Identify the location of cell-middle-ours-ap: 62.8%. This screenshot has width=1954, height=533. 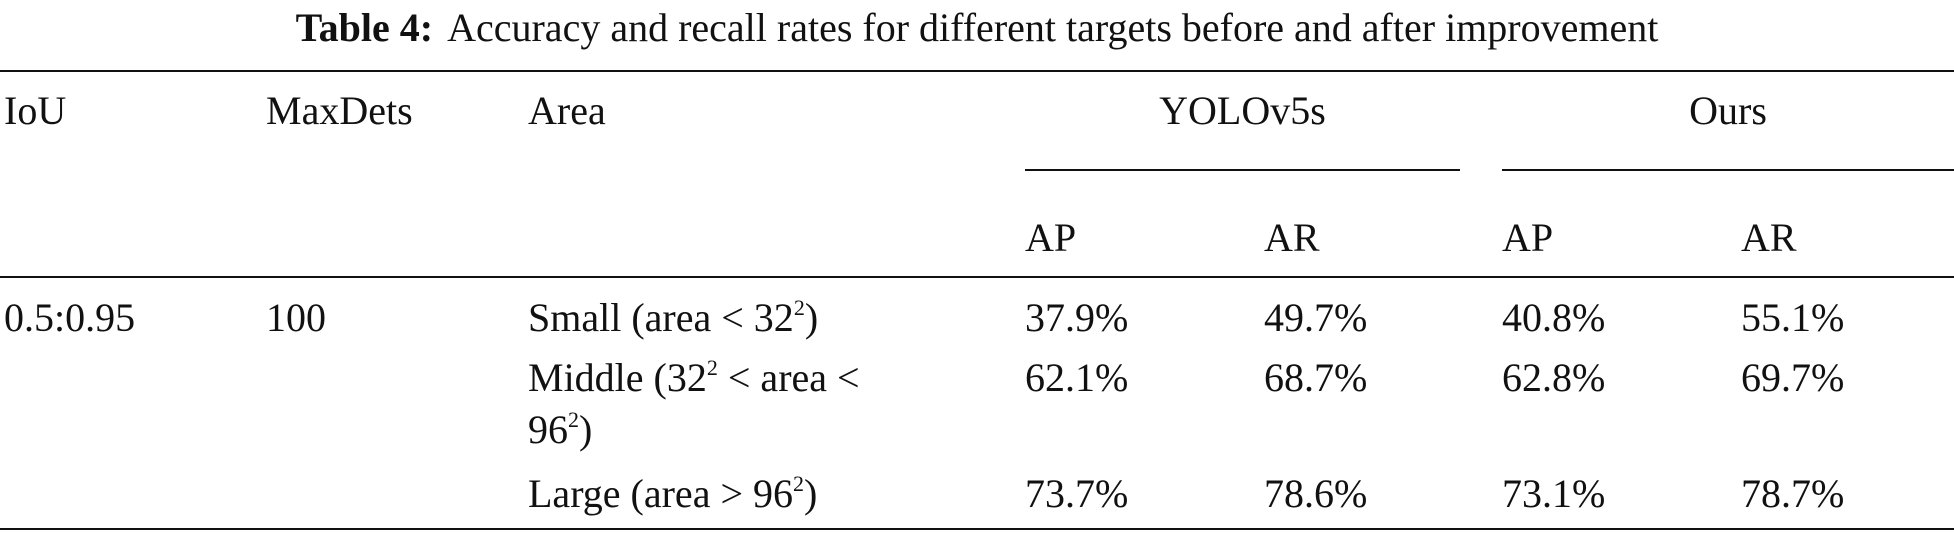
(1554, 377).